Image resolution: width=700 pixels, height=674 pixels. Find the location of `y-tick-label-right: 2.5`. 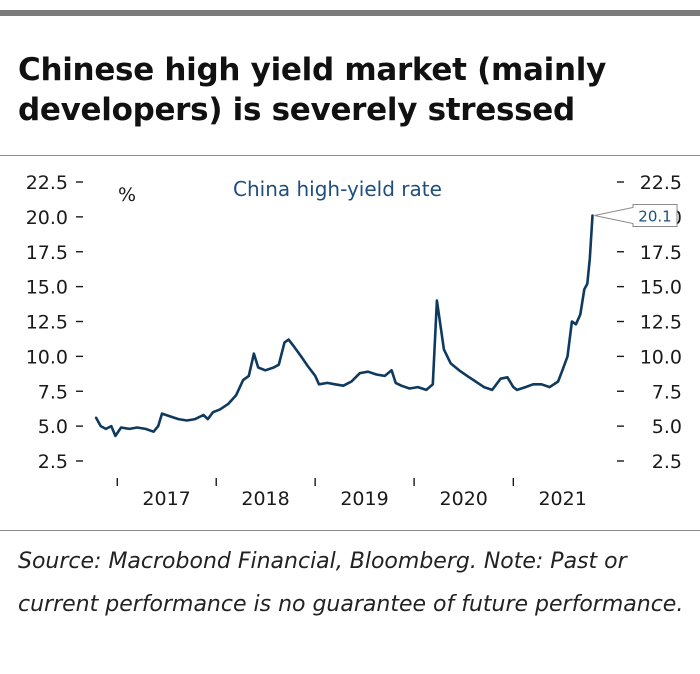

y-tick-label-right: 2.5 is located at coordinates (667, 462).